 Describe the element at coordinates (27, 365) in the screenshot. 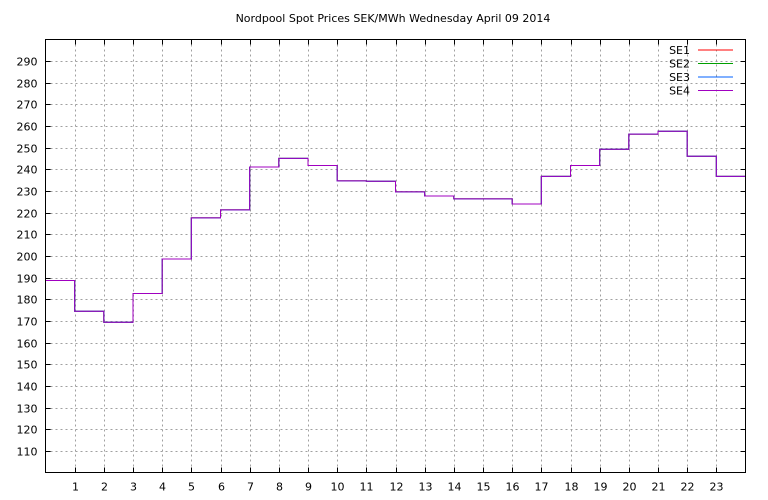

I see `y-tick-label: 150` at that location.